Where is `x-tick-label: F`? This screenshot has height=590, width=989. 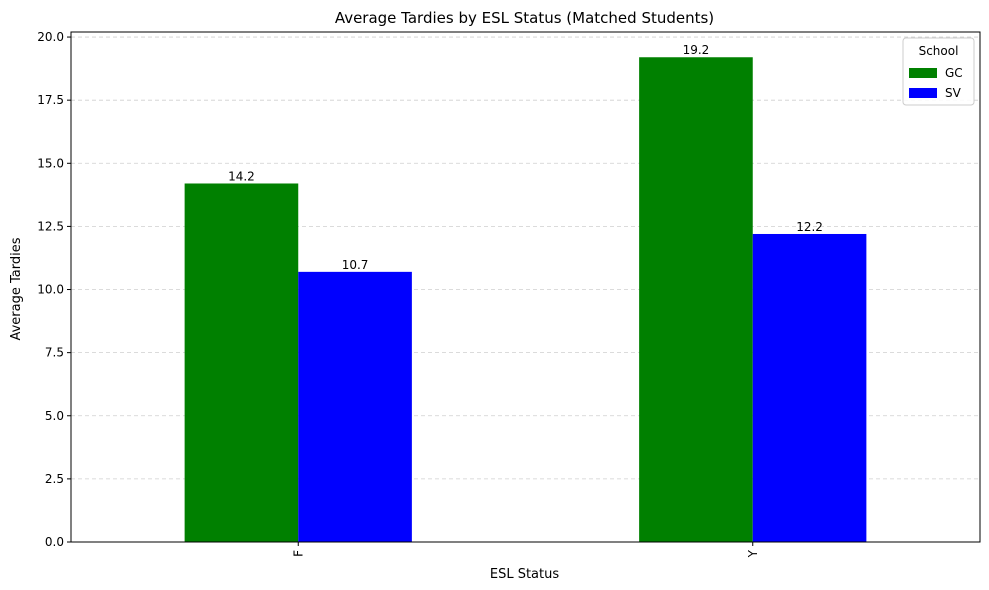 x-tick-label: F is located at coordinates (298, 553).